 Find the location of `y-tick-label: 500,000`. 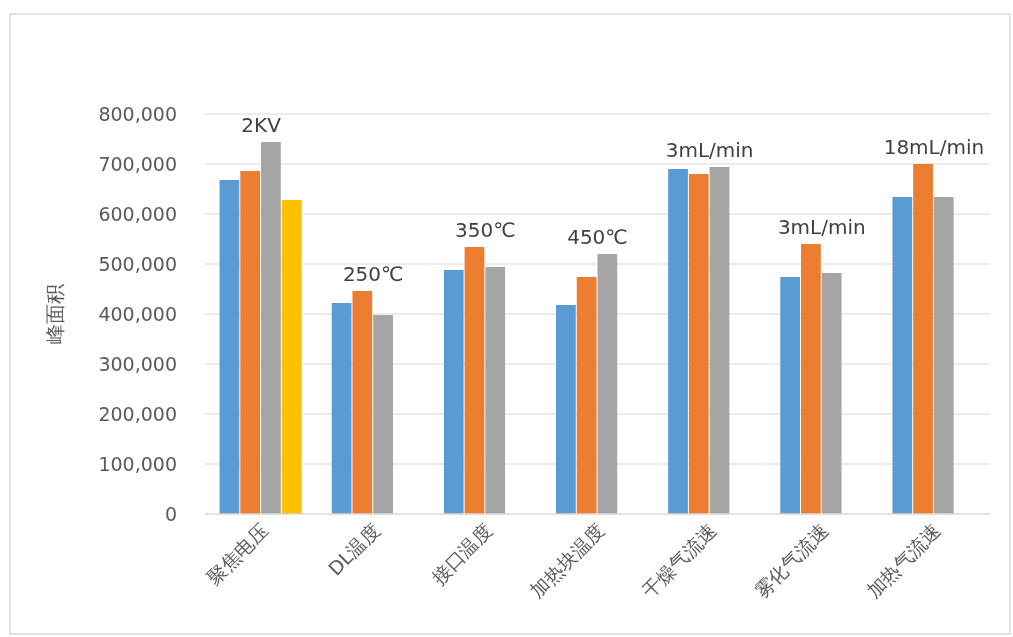

y-tick-label: 500,000 is located at coordinates (137, 264).